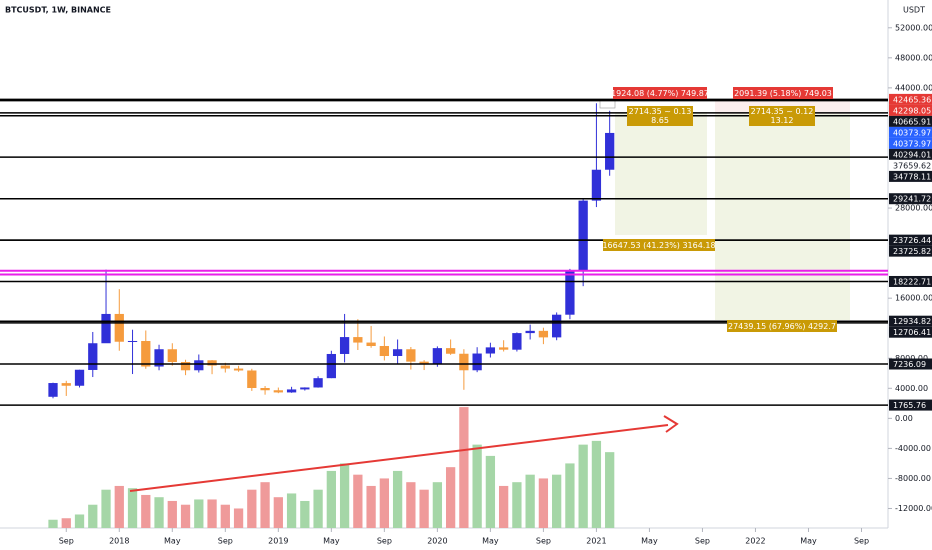 This screenshot has height=550, width=932. I want to click on y-tick-label: 48000.00, so click(913, 57).